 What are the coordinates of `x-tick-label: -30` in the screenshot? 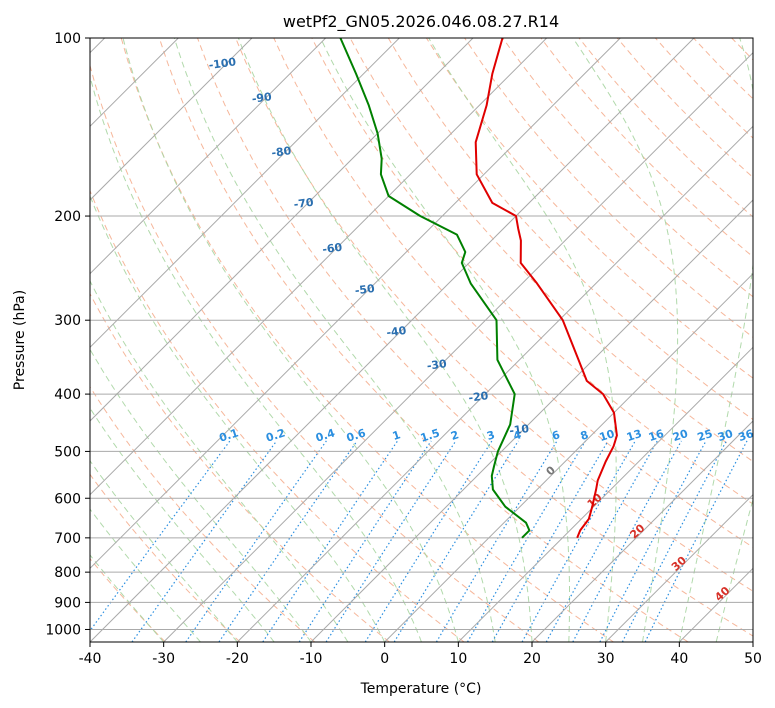 It's located at (163, 659).